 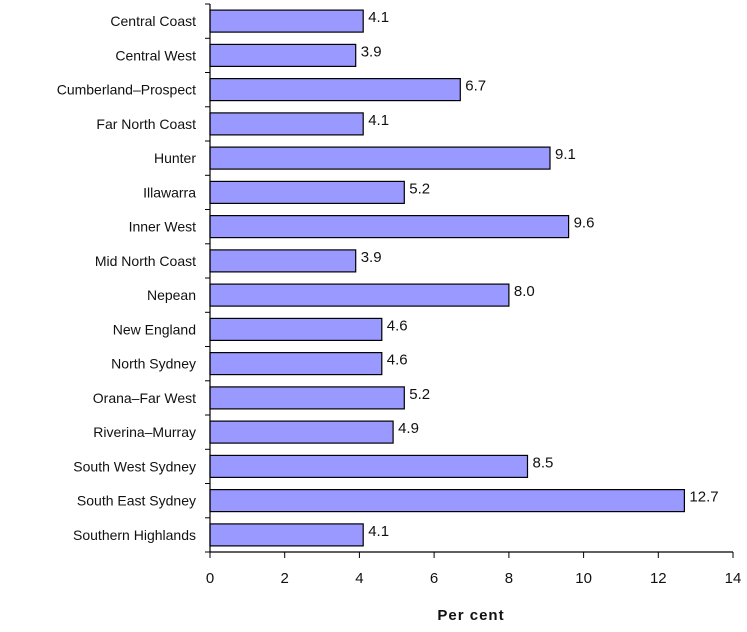 What do you see at coordinates (359, 578) in the screenshot?
I see `x-tick-label: 4` at bounding box center [359, 578].